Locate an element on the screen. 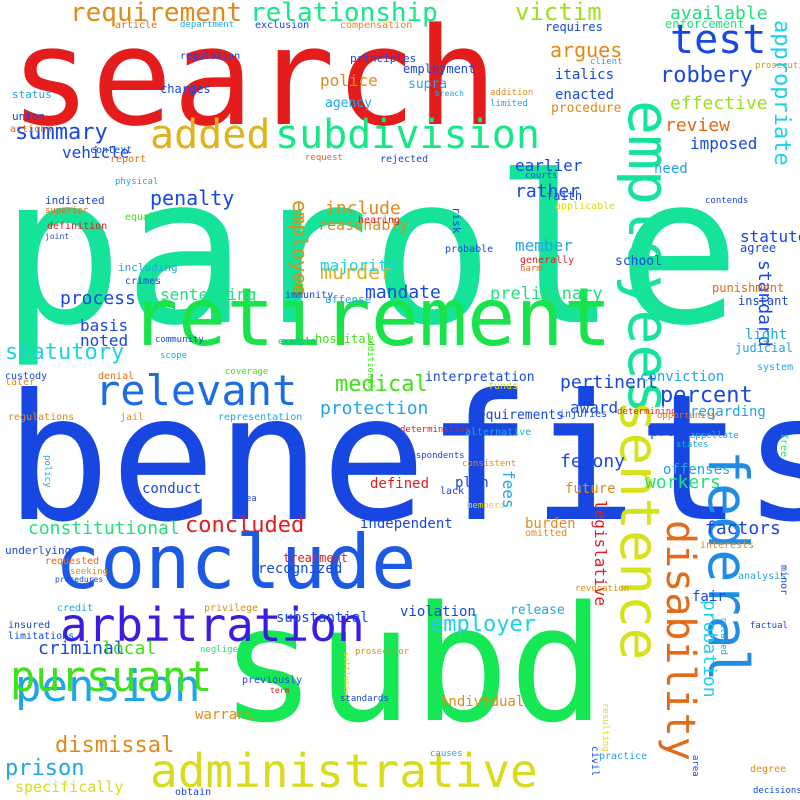 The width and height of the screenshot is (800, 800). cloud-word: states is located at coordinates (692, 445).